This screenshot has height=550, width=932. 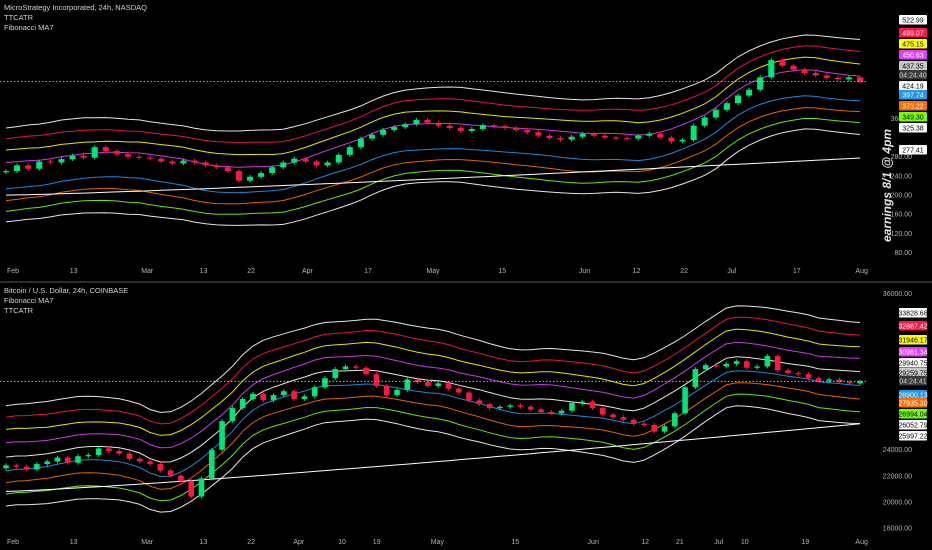 What do you see at coordinates (19, 310) in the screenshot?
I see `btc-indicator-ttcatr: TTCATR` at bounding box center [19, 310].